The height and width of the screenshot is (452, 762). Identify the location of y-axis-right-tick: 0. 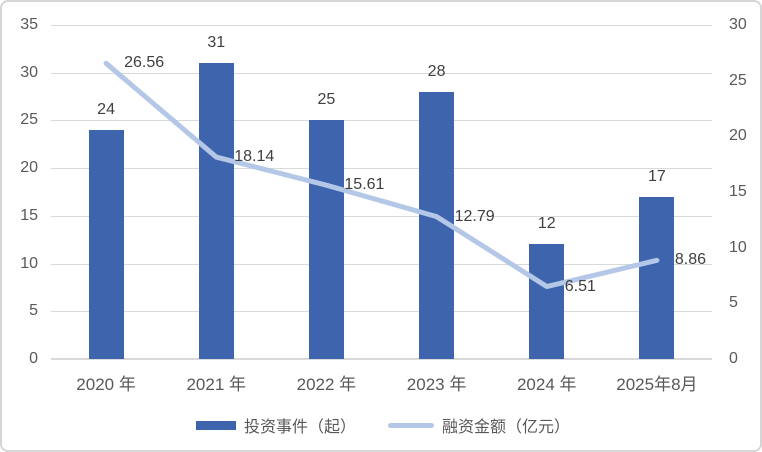
(733, 358).